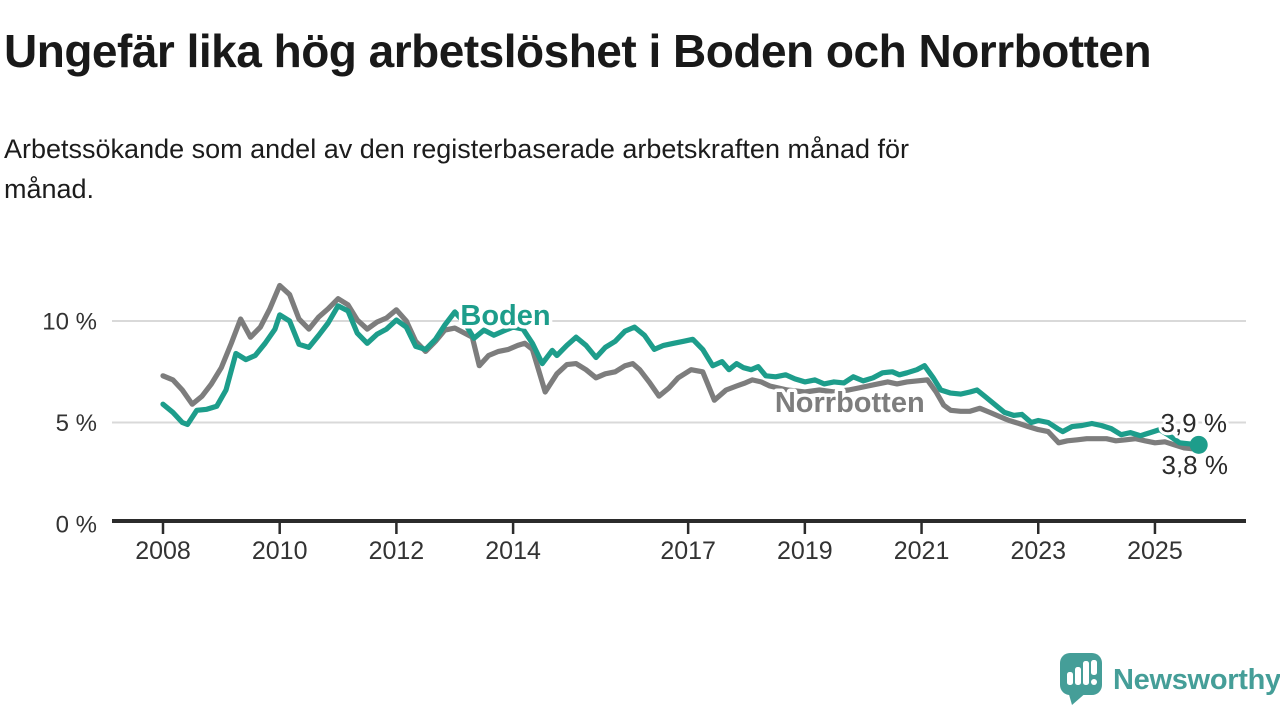 Image resolution: width=1280 pixels, height=720 pixels. What do you see at coordinates (1195, 465) in the screenshot?
I see `end-value-label-norrbotten: 3,8 %` at bounding box center [1195, 465].